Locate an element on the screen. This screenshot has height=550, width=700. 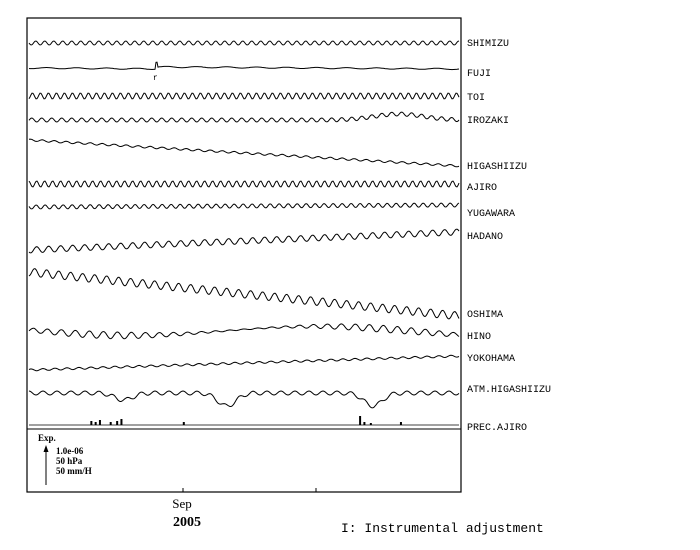
series-label-fuji: FUJI is located at coordinates (479, 74).